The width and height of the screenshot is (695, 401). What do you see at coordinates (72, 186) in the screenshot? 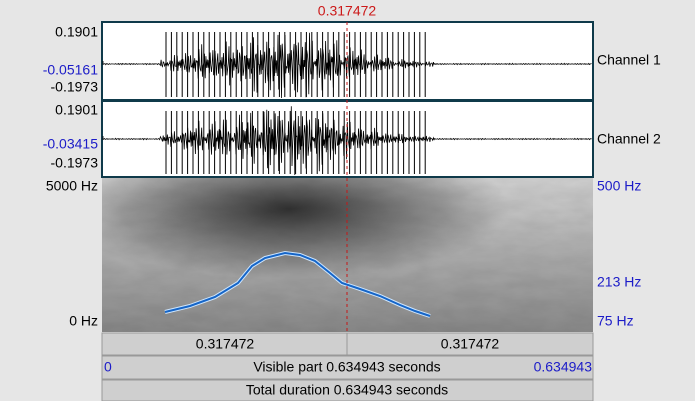
I see `frequency-top: 5000 Hz` at bounding box center [72, 186].